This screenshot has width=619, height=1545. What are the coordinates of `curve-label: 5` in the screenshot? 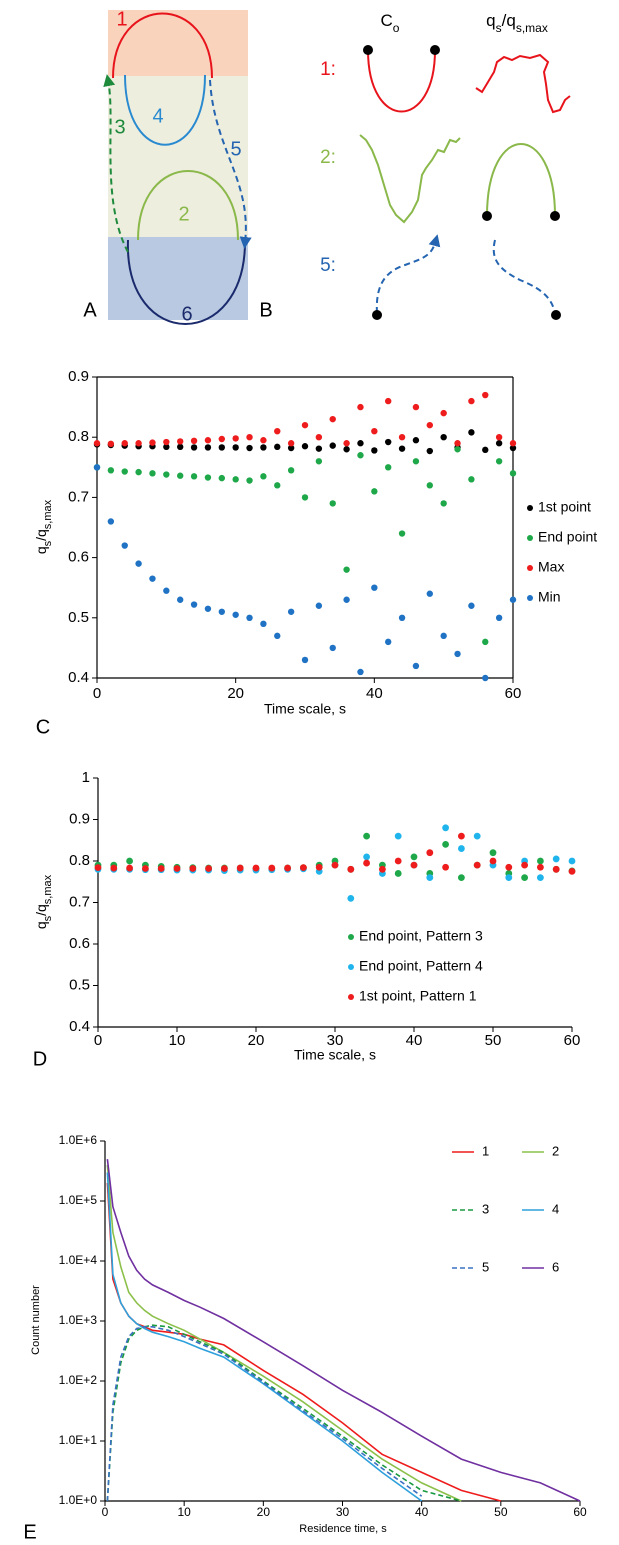 It's located at (235, 149).